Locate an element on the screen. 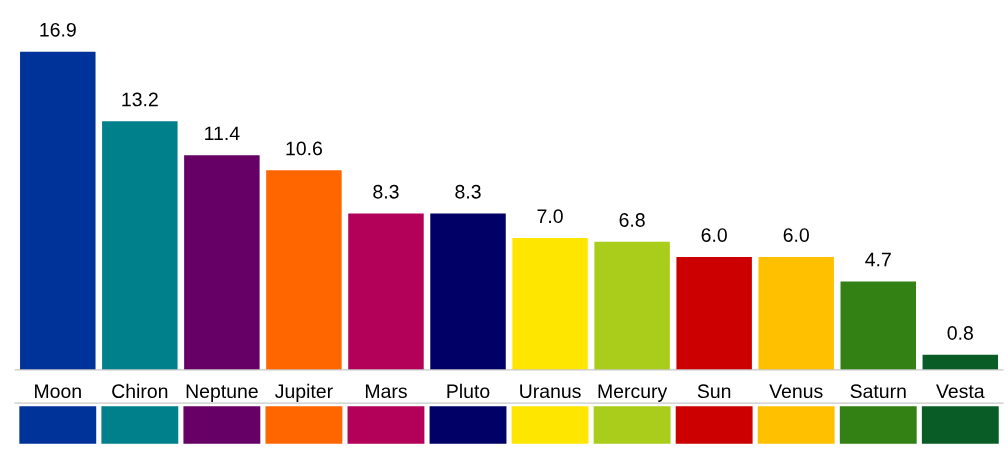  x-tick-label: Jupiter is located at coordinates (304, 392).